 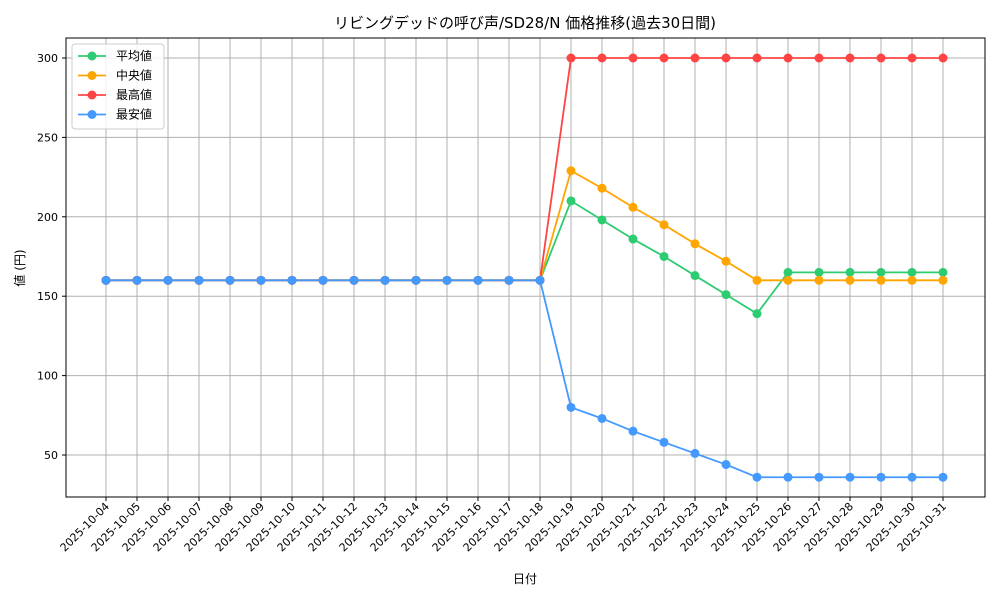 What do you see at coordinates (19, 267) in the screenshot?
I see `y-axis-label: 値 (円)` at bounding box center [19, 267].